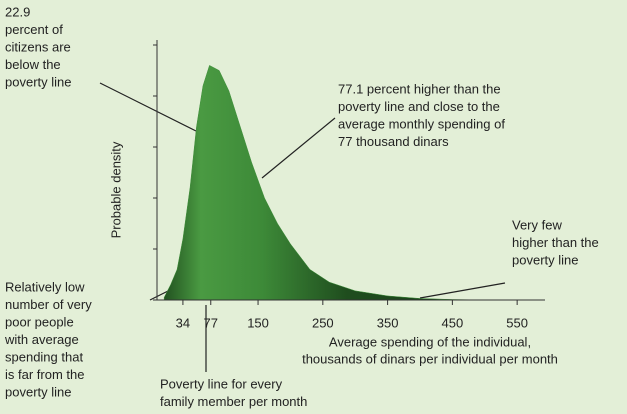 This screenshot has height=414, width=627. What do you see at coordinates (38, 46) in the screenshot?
I see `annotation: citizens are` at bounding box center [38, 46].